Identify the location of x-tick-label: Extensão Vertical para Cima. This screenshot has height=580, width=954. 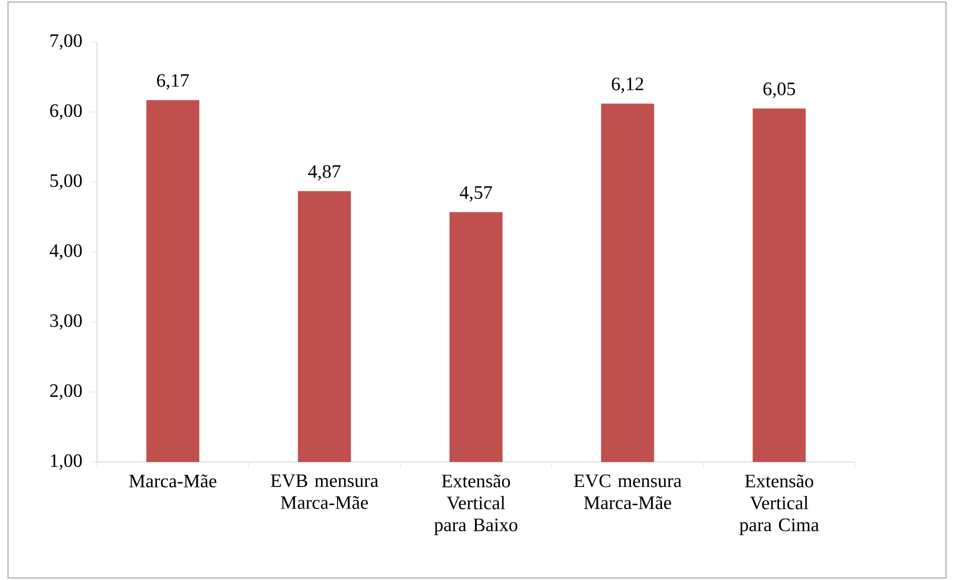
(779, 505).